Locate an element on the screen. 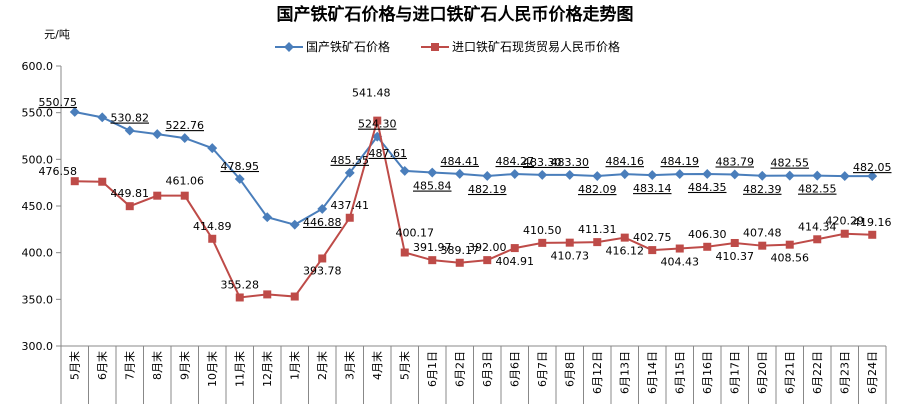 This screenshot has height=419, width=909. data-label-domestic: 485.84 is located at coordinates (432, 186).